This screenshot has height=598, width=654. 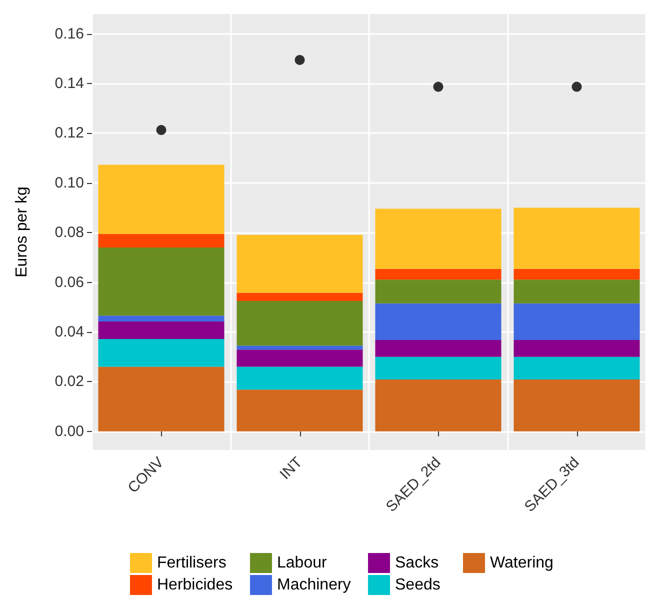 What do you see at coordinates (69, 282) in the screenshot?
I see `y-tick-label: 0.06` at bounding box center [69, 282].